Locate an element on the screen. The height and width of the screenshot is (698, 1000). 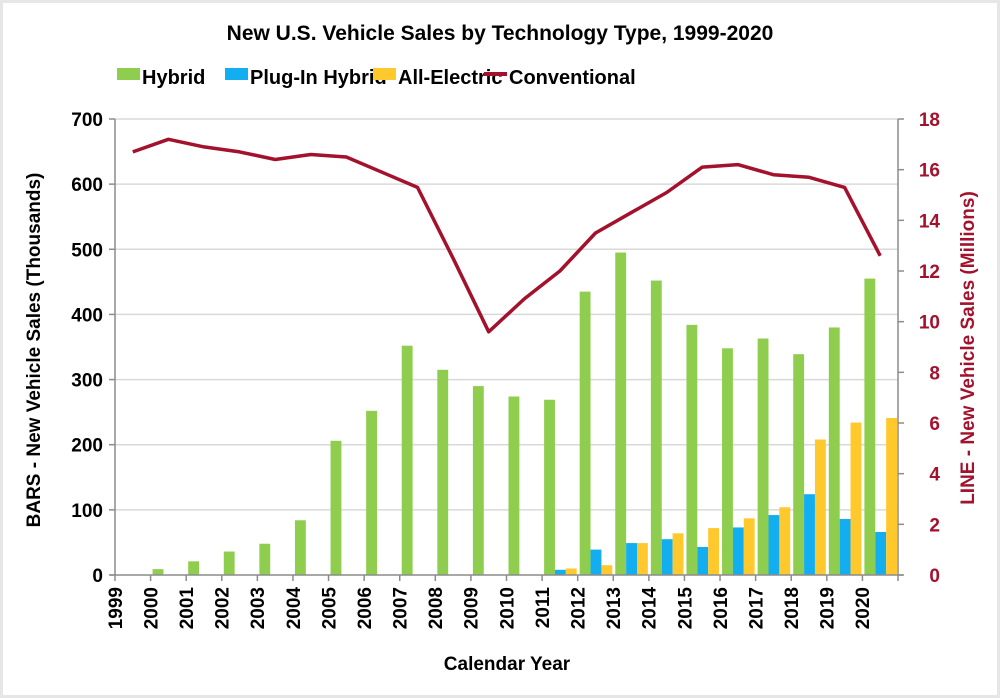
x-tick-label: 2000 is located at coordinates (151, 608).